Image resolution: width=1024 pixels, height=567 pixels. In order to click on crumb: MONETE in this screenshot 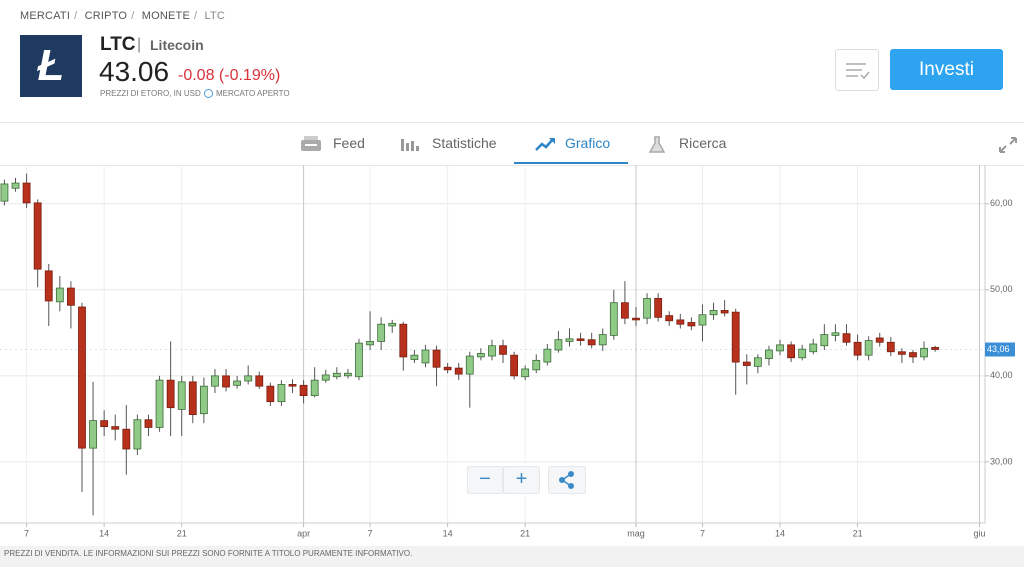, I will do `click(165, 16)`.